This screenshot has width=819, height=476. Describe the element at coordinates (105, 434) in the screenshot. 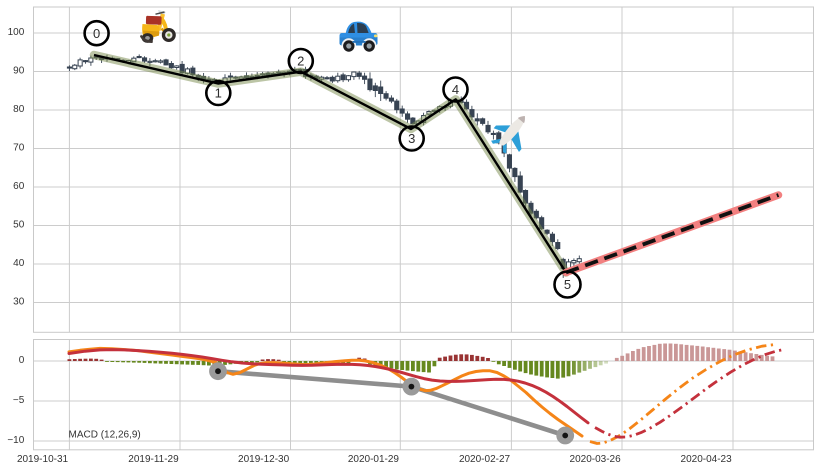

I see `svg-text: MACD (12,26,9)` at that location.